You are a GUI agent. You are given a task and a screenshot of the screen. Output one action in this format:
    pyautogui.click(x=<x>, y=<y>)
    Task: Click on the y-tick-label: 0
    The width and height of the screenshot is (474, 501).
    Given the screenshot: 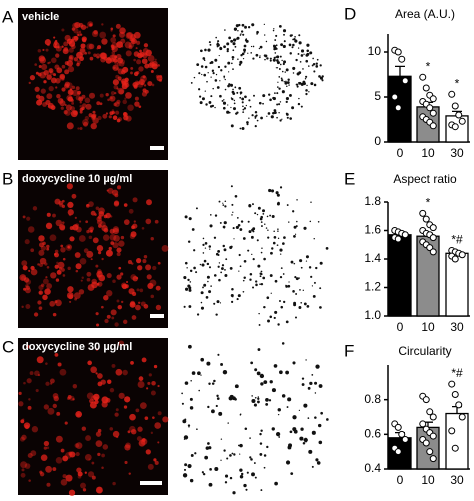 What is the action you would take?
    pyautogui.click(x=377, y=141)
    